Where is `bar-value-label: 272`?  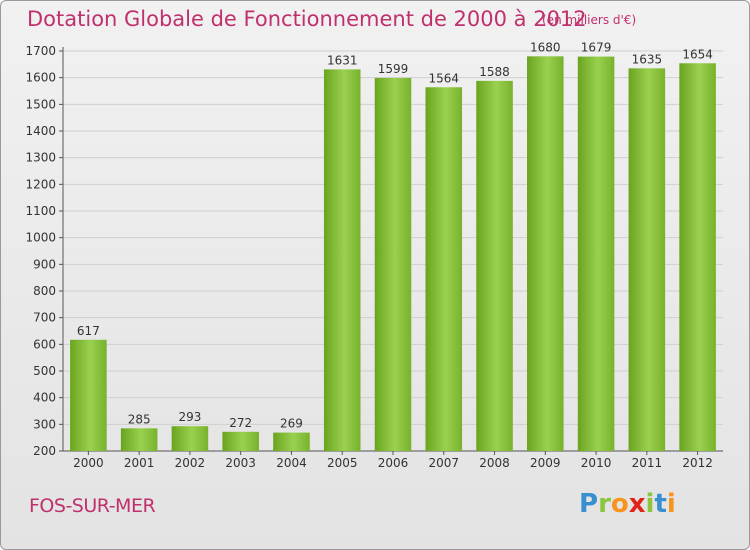
bar-value-label: 272 is located at coordinates (240, 423).